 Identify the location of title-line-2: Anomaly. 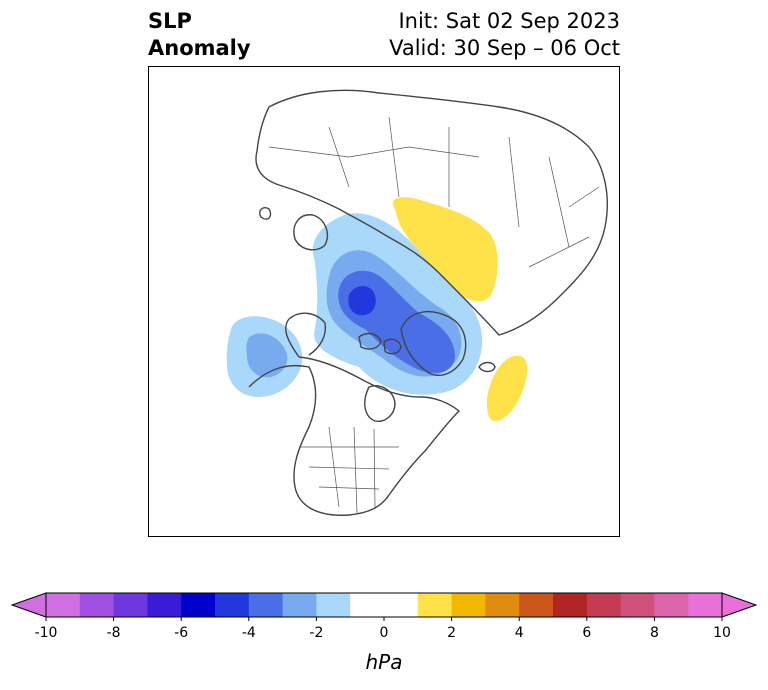
(199, 48).